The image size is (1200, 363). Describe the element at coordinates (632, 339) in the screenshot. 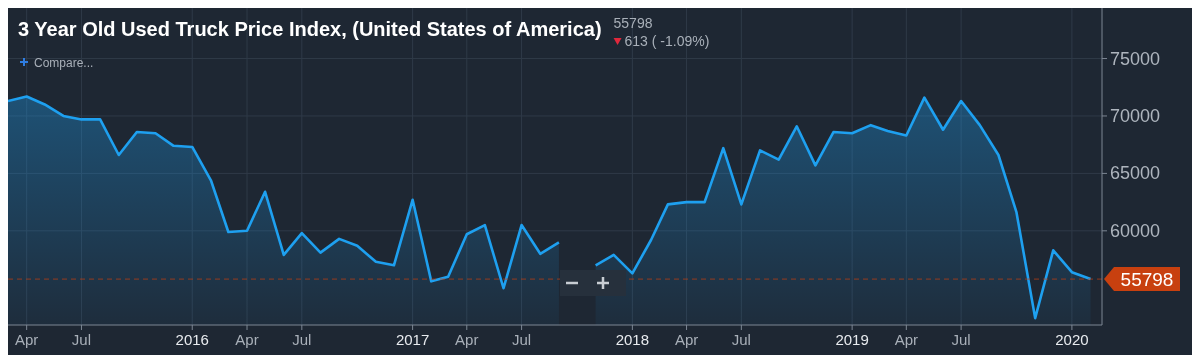

I see `x-tick-label: 2018` at that location.